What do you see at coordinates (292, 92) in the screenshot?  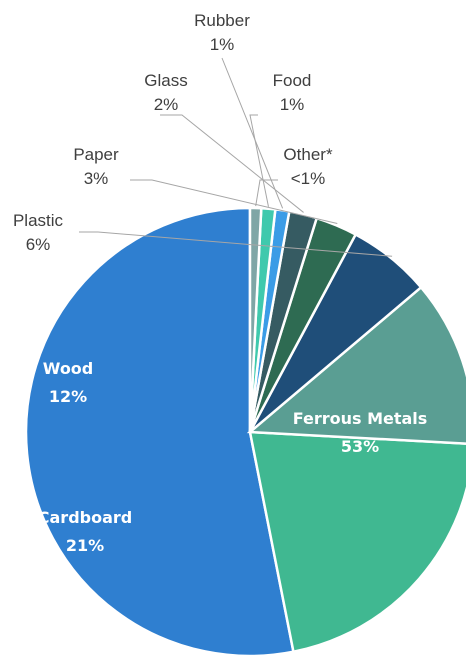 I see `slice-label-food: Food 1%` at bounding box center [292, 92].